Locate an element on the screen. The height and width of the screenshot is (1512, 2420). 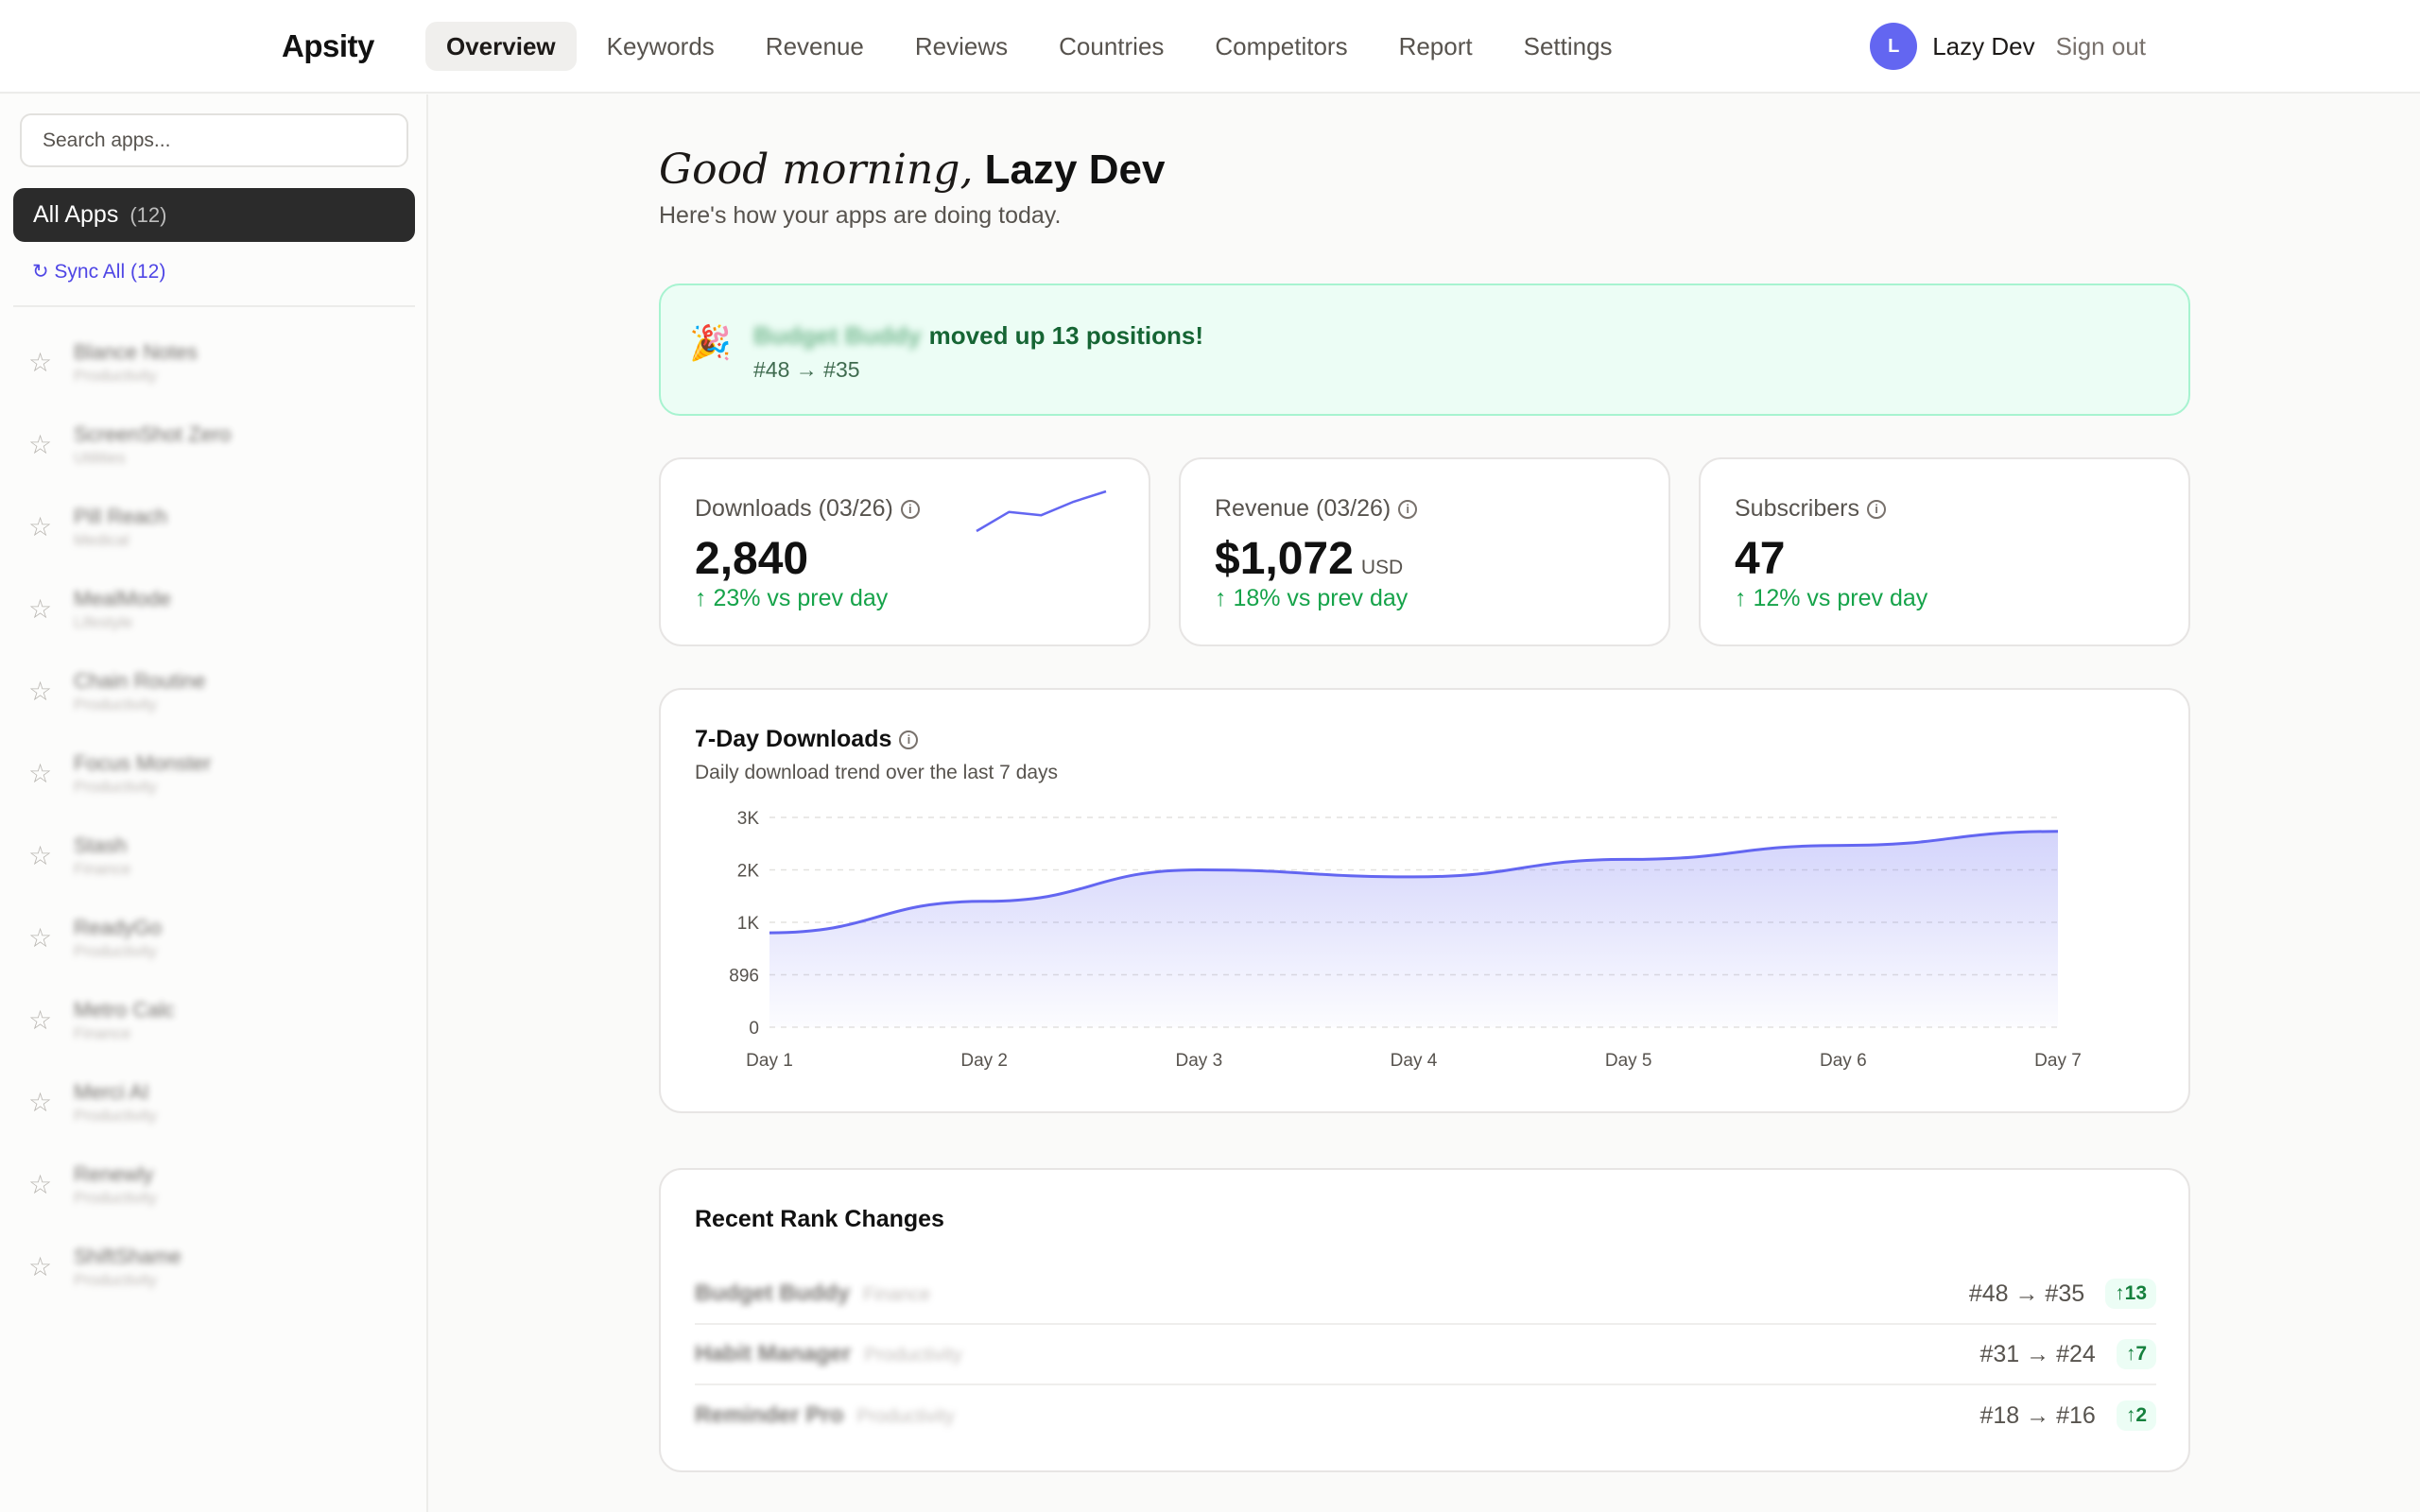
app-name: Metro Calc is located at coordinates (124, 1009).